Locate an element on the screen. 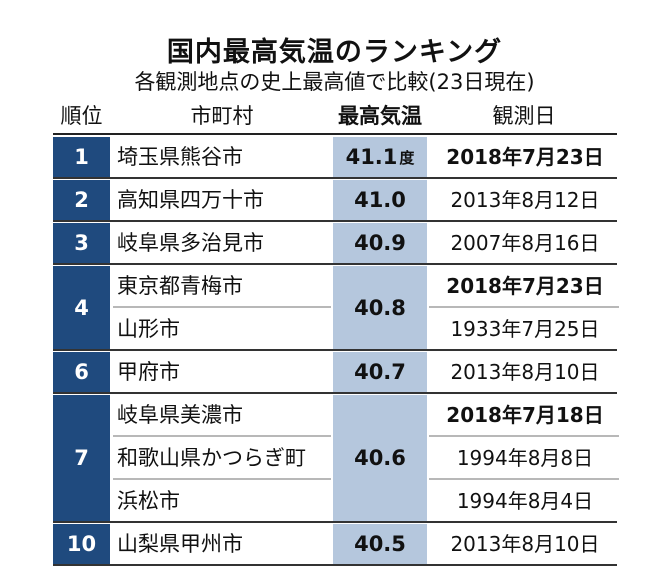 This screenshot has width=669, height=566. max-temp-value: 40.8 is located at coordinates (380, 307).